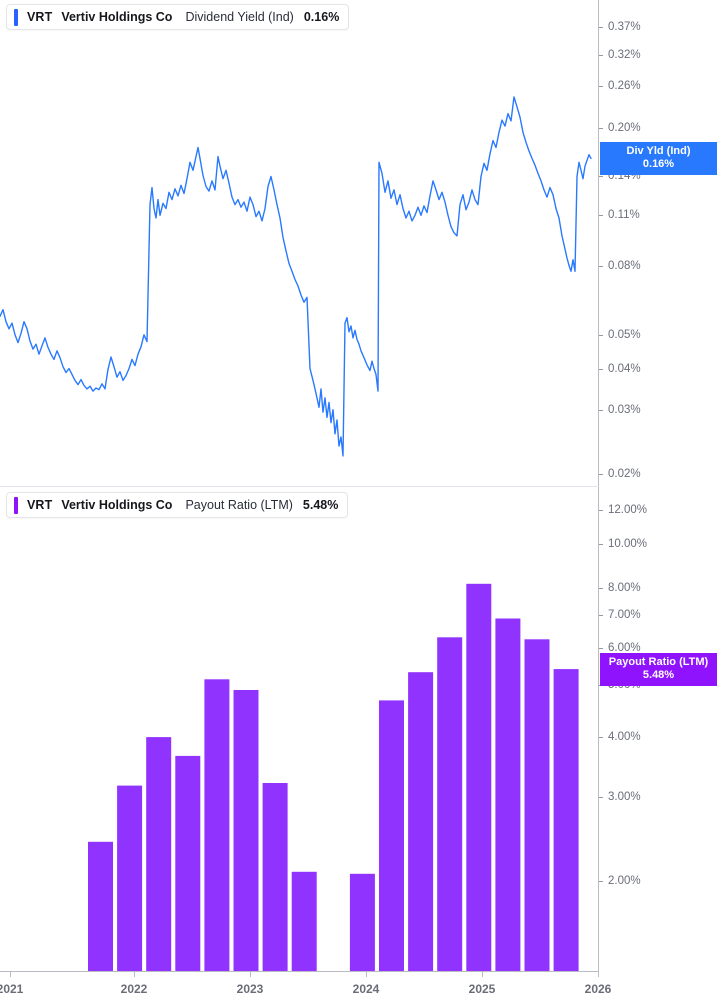  I want to click on lower-value-axis-line, so click(598, 729).